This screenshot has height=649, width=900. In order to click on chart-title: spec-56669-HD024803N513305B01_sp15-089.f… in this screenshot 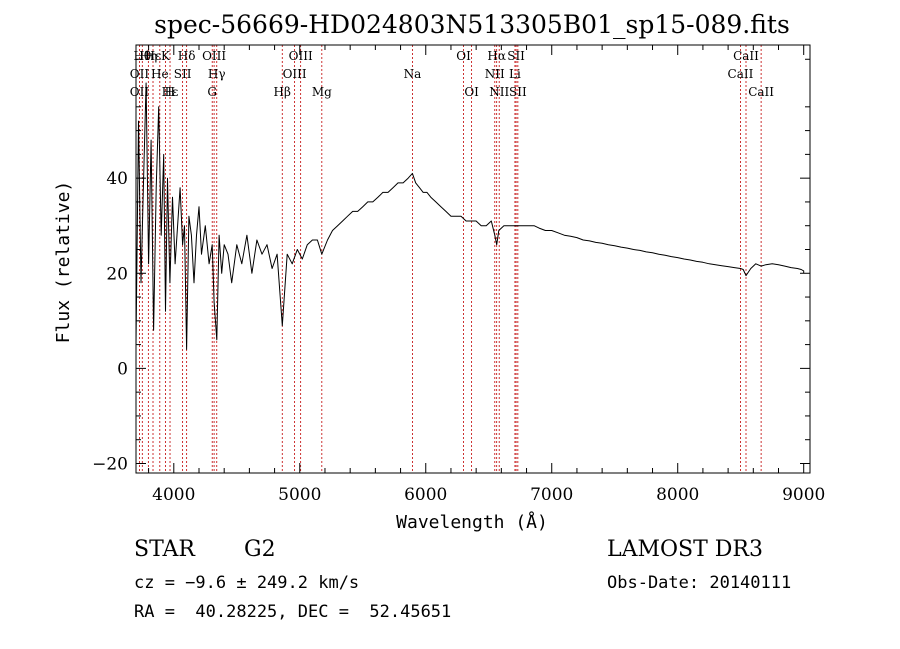, I will do `click(472, 24)`.